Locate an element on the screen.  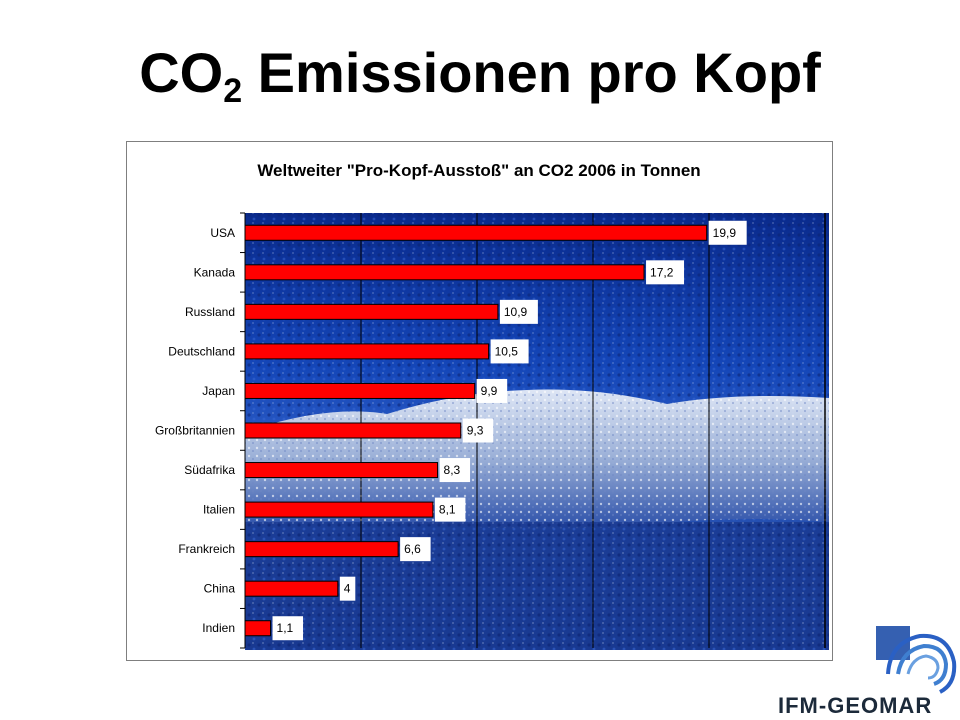
value-label: 1,1 is located at coordinates (285, 628).